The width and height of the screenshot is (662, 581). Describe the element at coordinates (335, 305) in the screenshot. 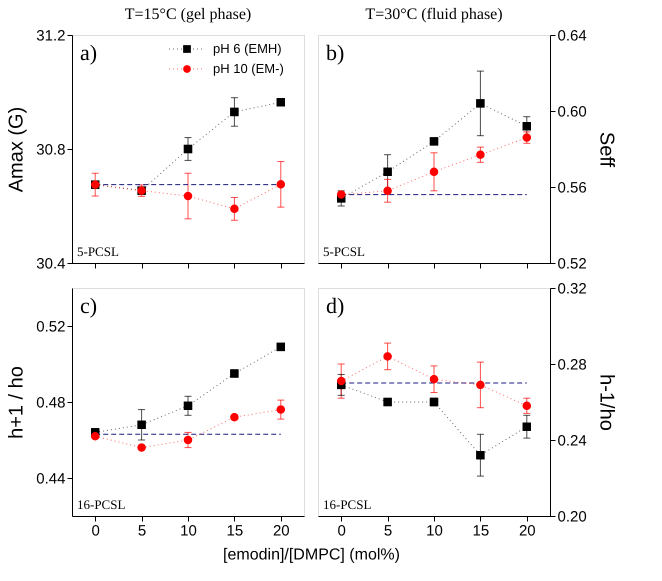

I see `annotation: d)` at that location.